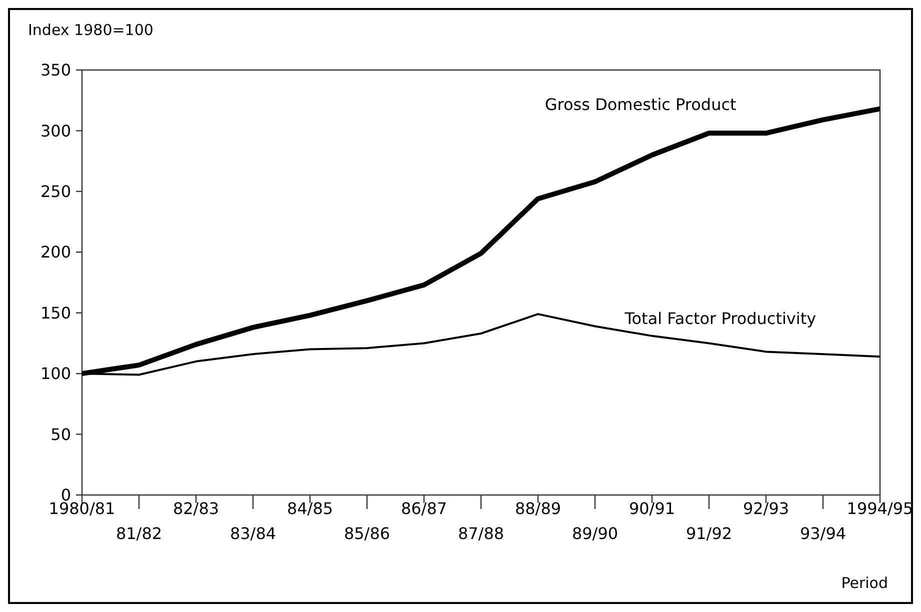 This screenshot has width=921, height=612. Describe the element at coordinates (253, 533) in the screenshot. I see `x-tick-label: 83/84` at that location.